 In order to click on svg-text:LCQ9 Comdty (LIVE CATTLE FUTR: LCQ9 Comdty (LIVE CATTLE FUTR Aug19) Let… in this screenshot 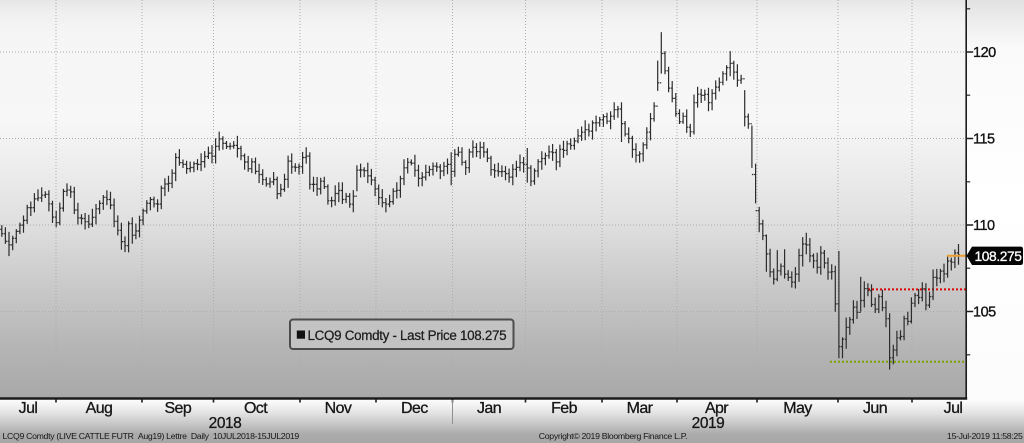, I will do `click(151, 436)`.